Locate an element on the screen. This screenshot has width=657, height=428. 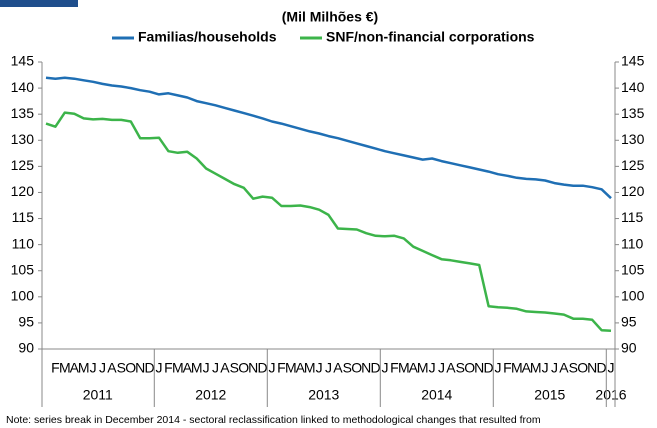
y2-tick-label: 105 is located at coordinates (633, 269).